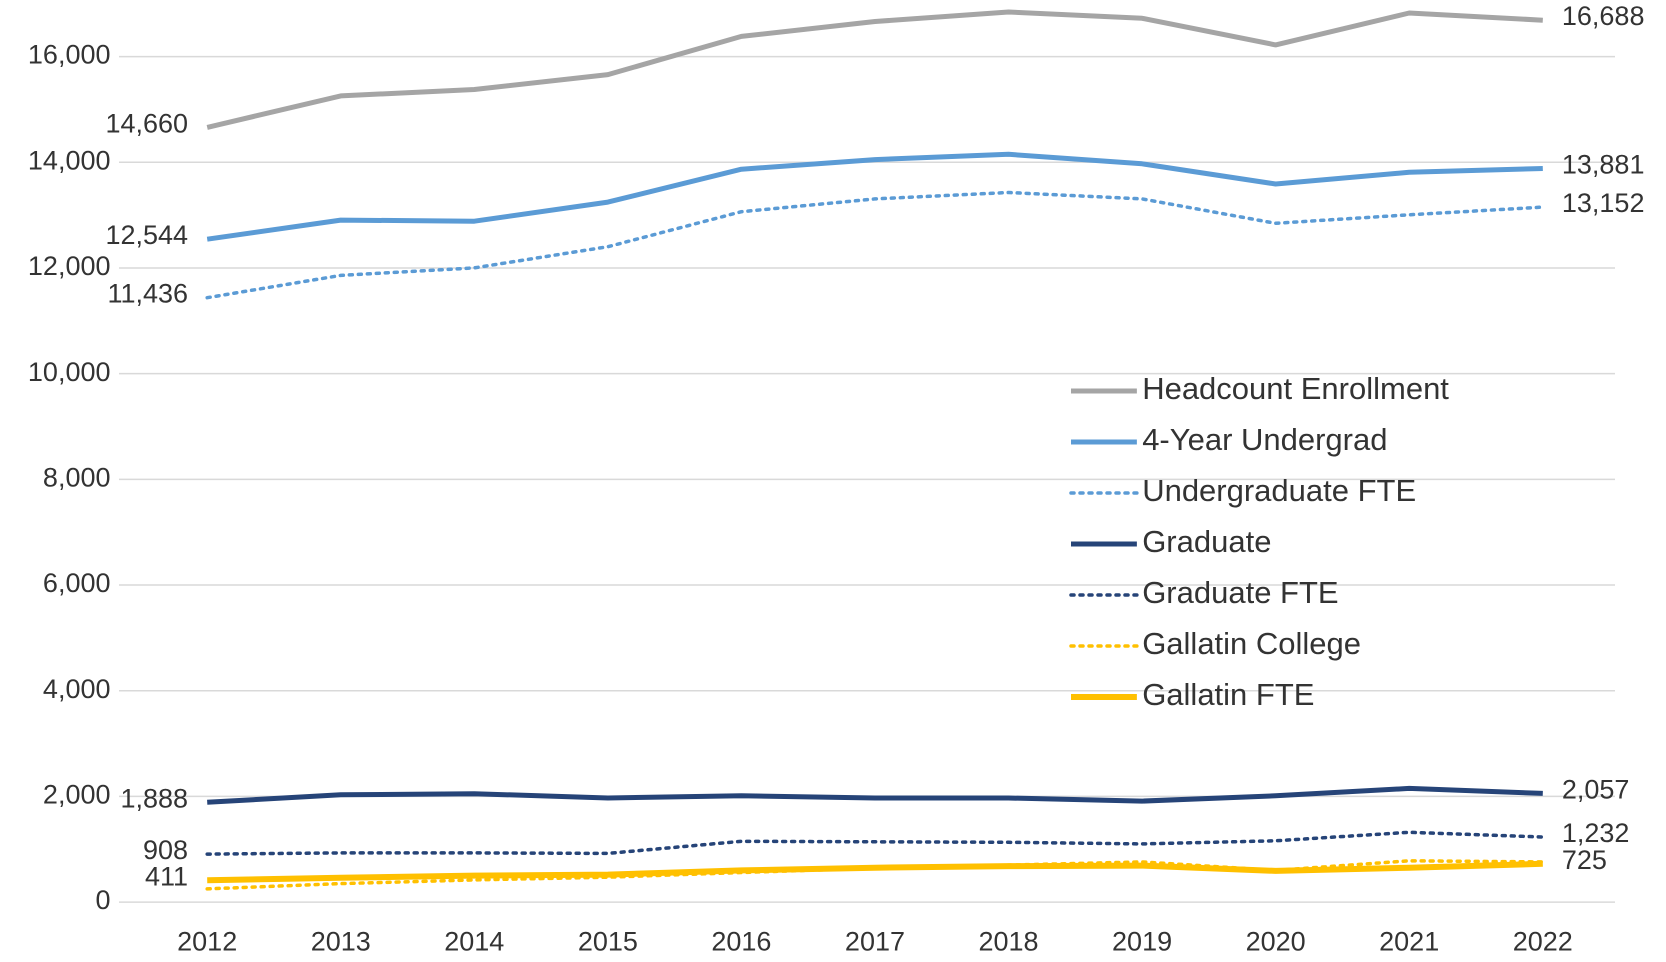 The image size is (1666, 962). What do you see at coordinates (1596, 789) in the screenshot?
I see `data-label: 2,057` at bounding box center [1596, 789].